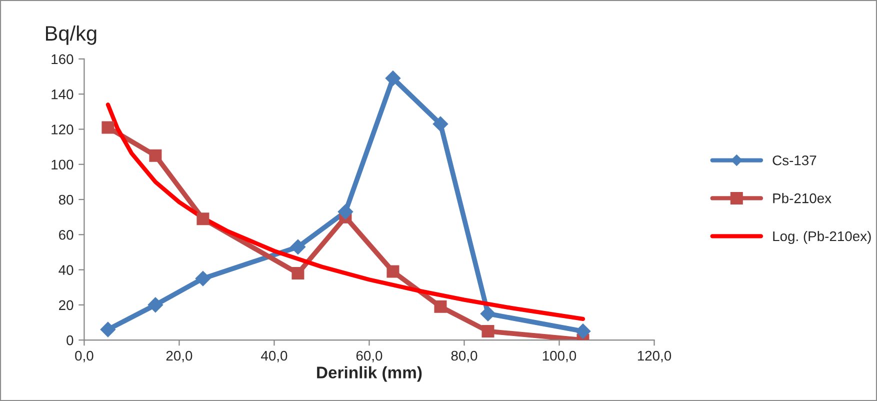 The height and width of the screenshot is (401, 877). Describe the element at coordinates (794, 160) in the screenshot. I see `legend-label: Cs-137` at that location.